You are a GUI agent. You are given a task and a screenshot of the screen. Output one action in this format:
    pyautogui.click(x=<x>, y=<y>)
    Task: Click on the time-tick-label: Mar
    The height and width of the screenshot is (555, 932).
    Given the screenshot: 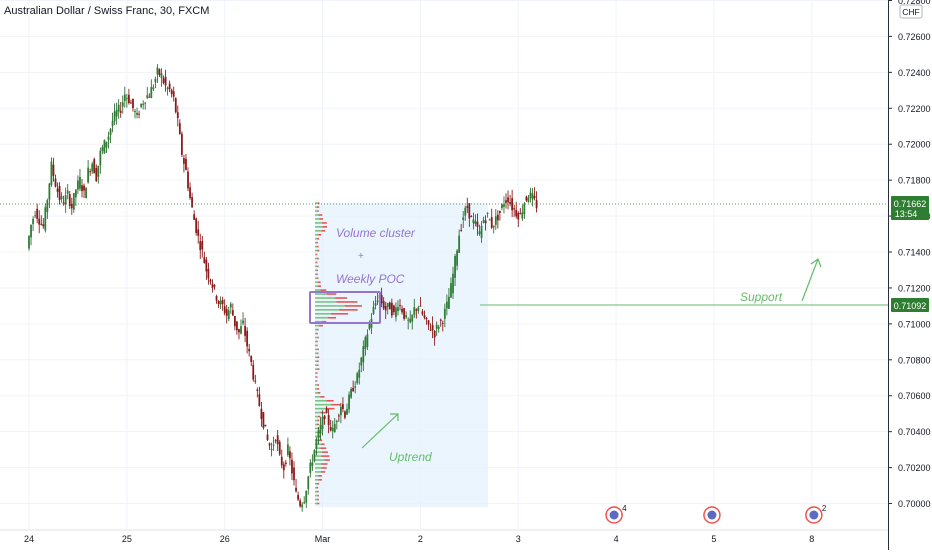 What is the action you would take?
    pyautogui.click(x=323, y=539)
    